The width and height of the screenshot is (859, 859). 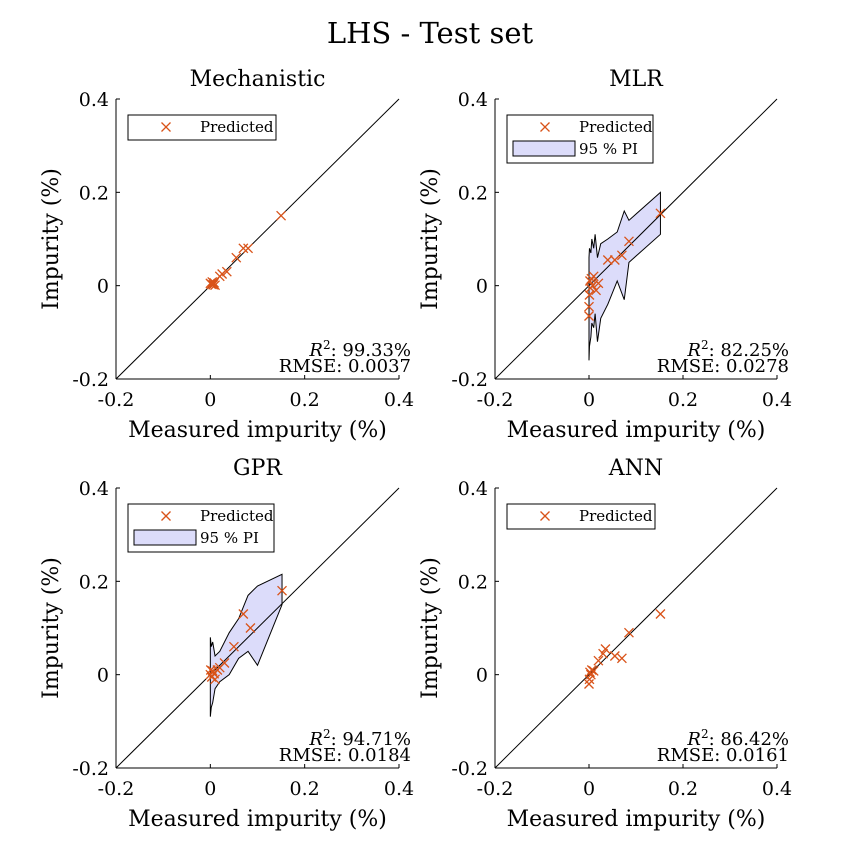 What do you see at coordinates (359, 738) in the screenshot?
I see `r2-annotation: R2: 94.71%` at bounding box center [359, 738].